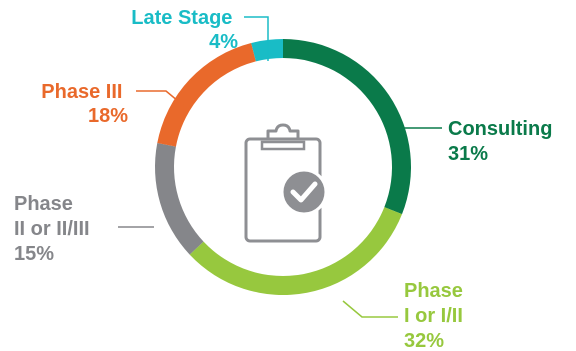 The image size is (576, 351). Describe the element at coordinates (286, 183) in the screenshot. I see `clipboard-check-icon` at that location.